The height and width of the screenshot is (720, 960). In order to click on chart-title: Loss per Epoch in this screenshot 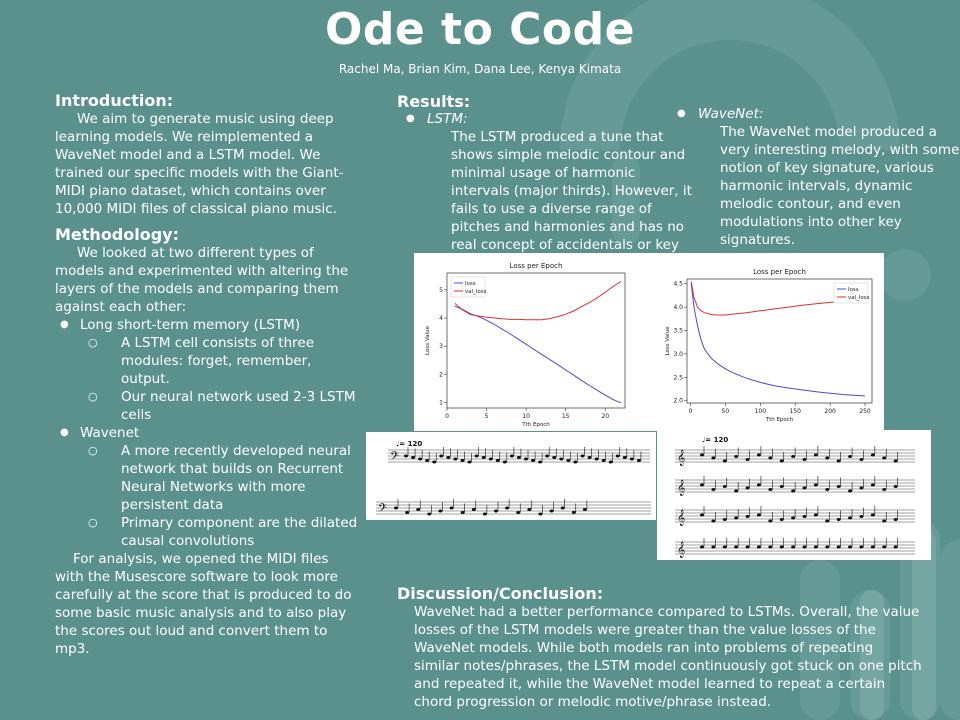, I will do `click(536, 266)`.